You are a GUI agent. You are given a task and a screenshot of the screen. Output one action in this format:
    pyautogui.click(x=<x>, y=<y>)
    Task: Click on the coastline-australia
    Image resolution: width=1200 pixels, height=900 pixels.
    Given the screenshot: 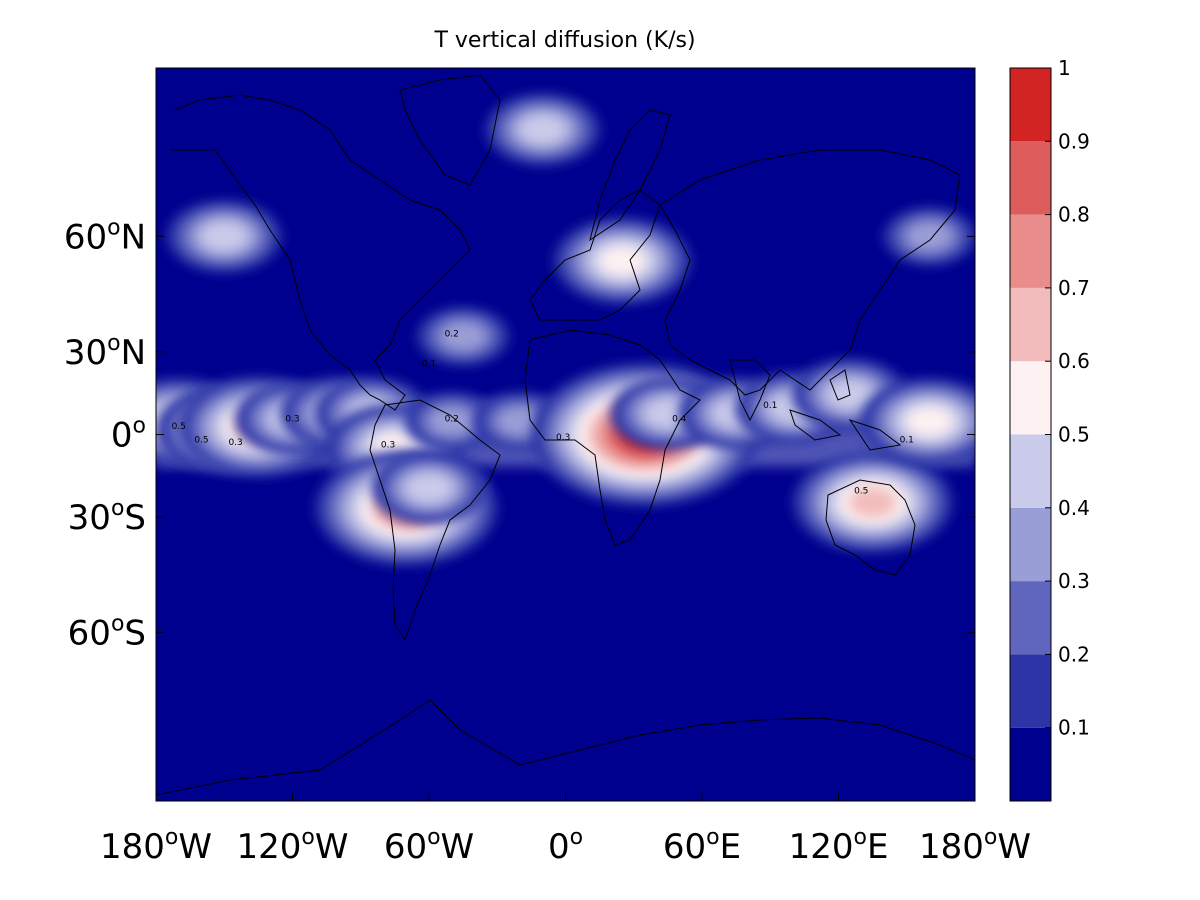 What is the action you would take?
    pyautogui.click(x=870, y=527)
    